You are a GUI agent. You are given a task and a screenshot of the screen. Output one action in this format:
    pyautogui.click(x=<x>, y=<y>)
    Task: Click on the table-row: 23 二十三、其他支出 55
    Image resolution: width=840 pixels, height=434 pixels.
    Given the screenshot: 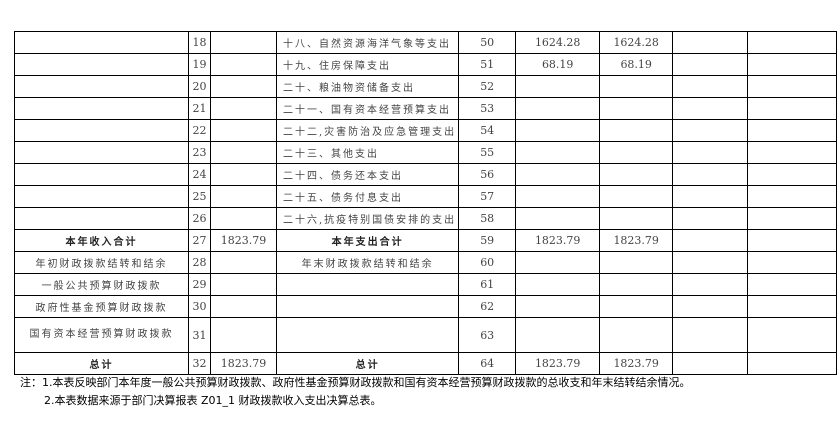 What is the action you would take?
    pyautogui.click(x=426, y=152)
    